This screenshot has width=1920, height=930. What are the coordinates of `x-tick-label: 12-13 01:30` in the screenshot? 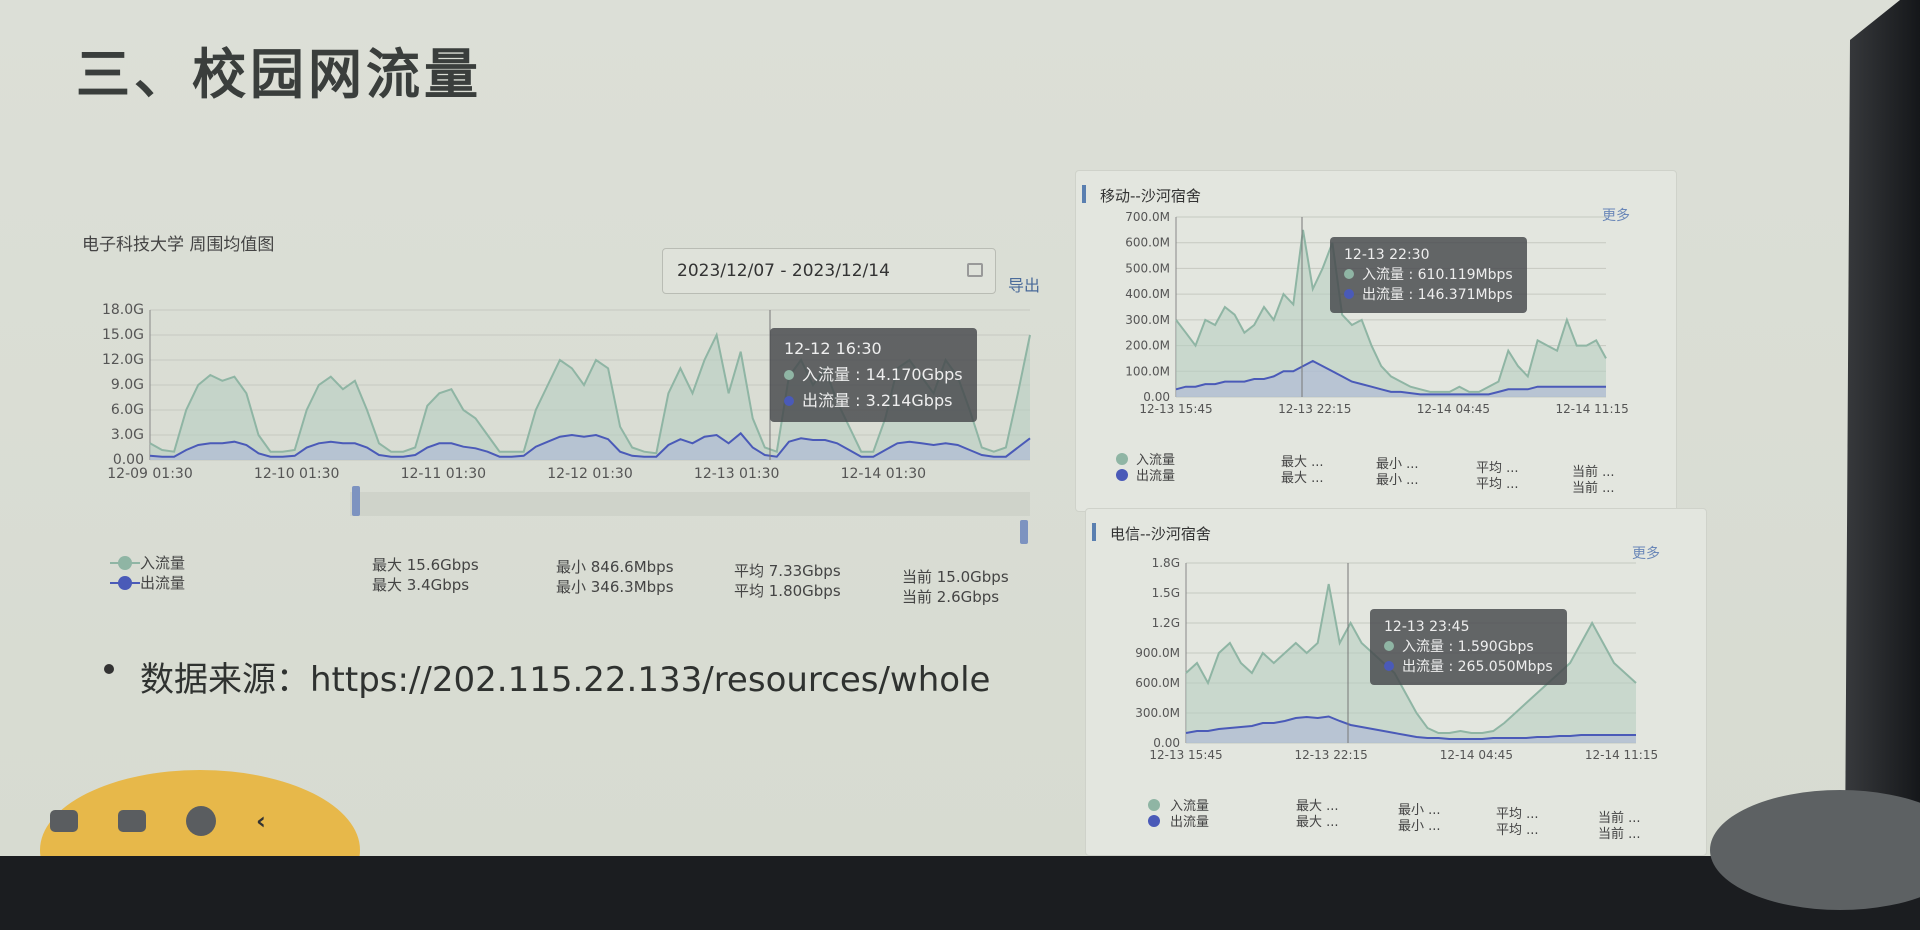 It's located at (736, 474).